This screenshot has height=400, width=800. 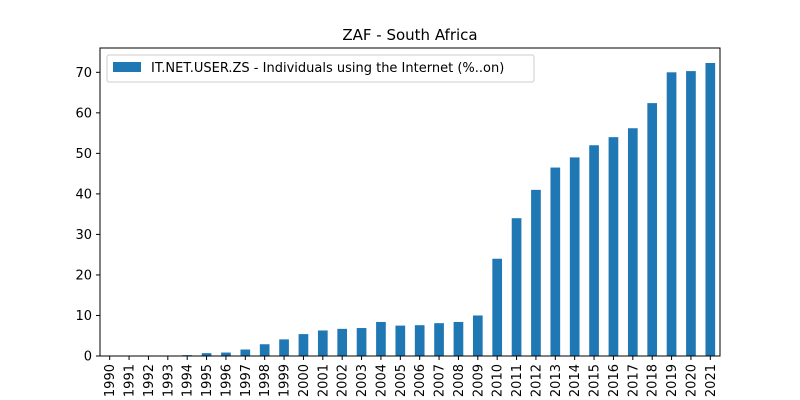 I want to click on bar-2015, so click(x=594, y=250).